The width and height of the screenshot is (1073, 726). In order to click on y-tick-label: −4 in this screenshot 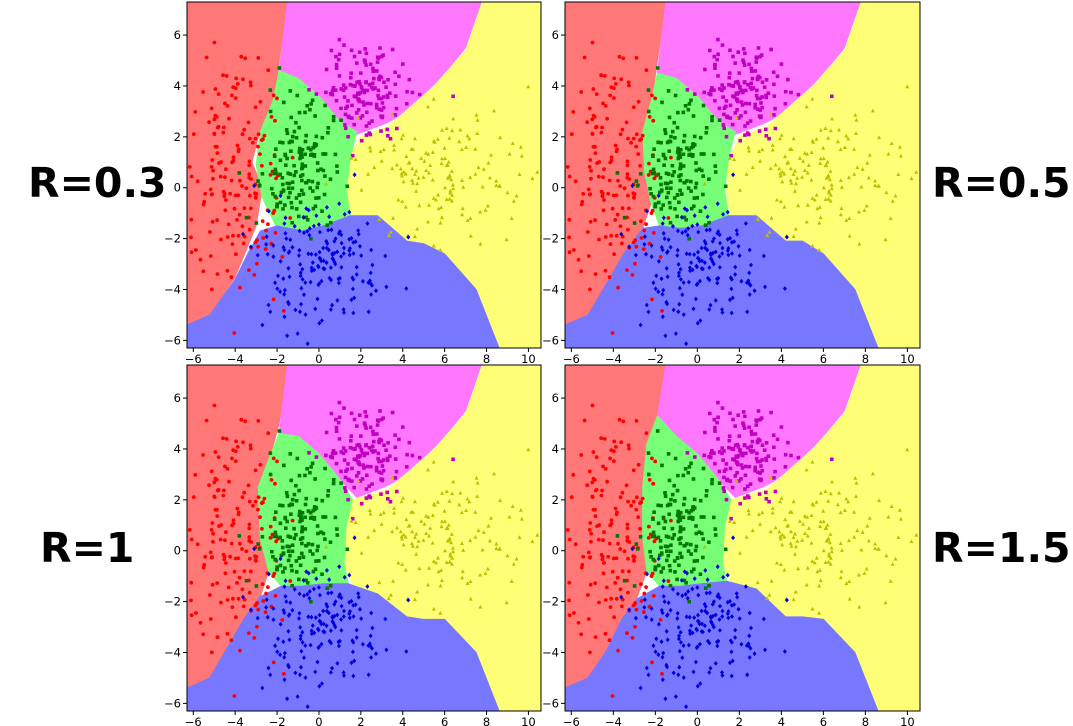, I will do `click(550, 289)`.